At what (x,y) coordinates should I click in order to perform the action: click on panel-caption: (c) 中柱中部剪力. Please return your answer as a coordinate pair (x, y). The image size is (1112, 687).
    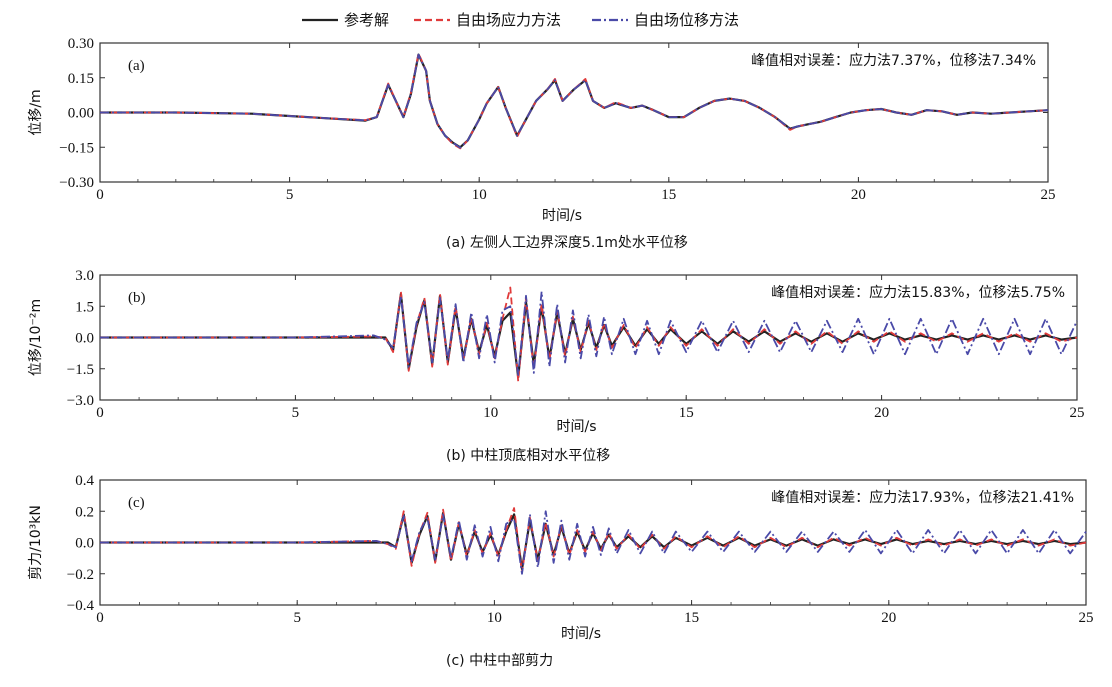
    Looking at the image, I should click on (499, 661).